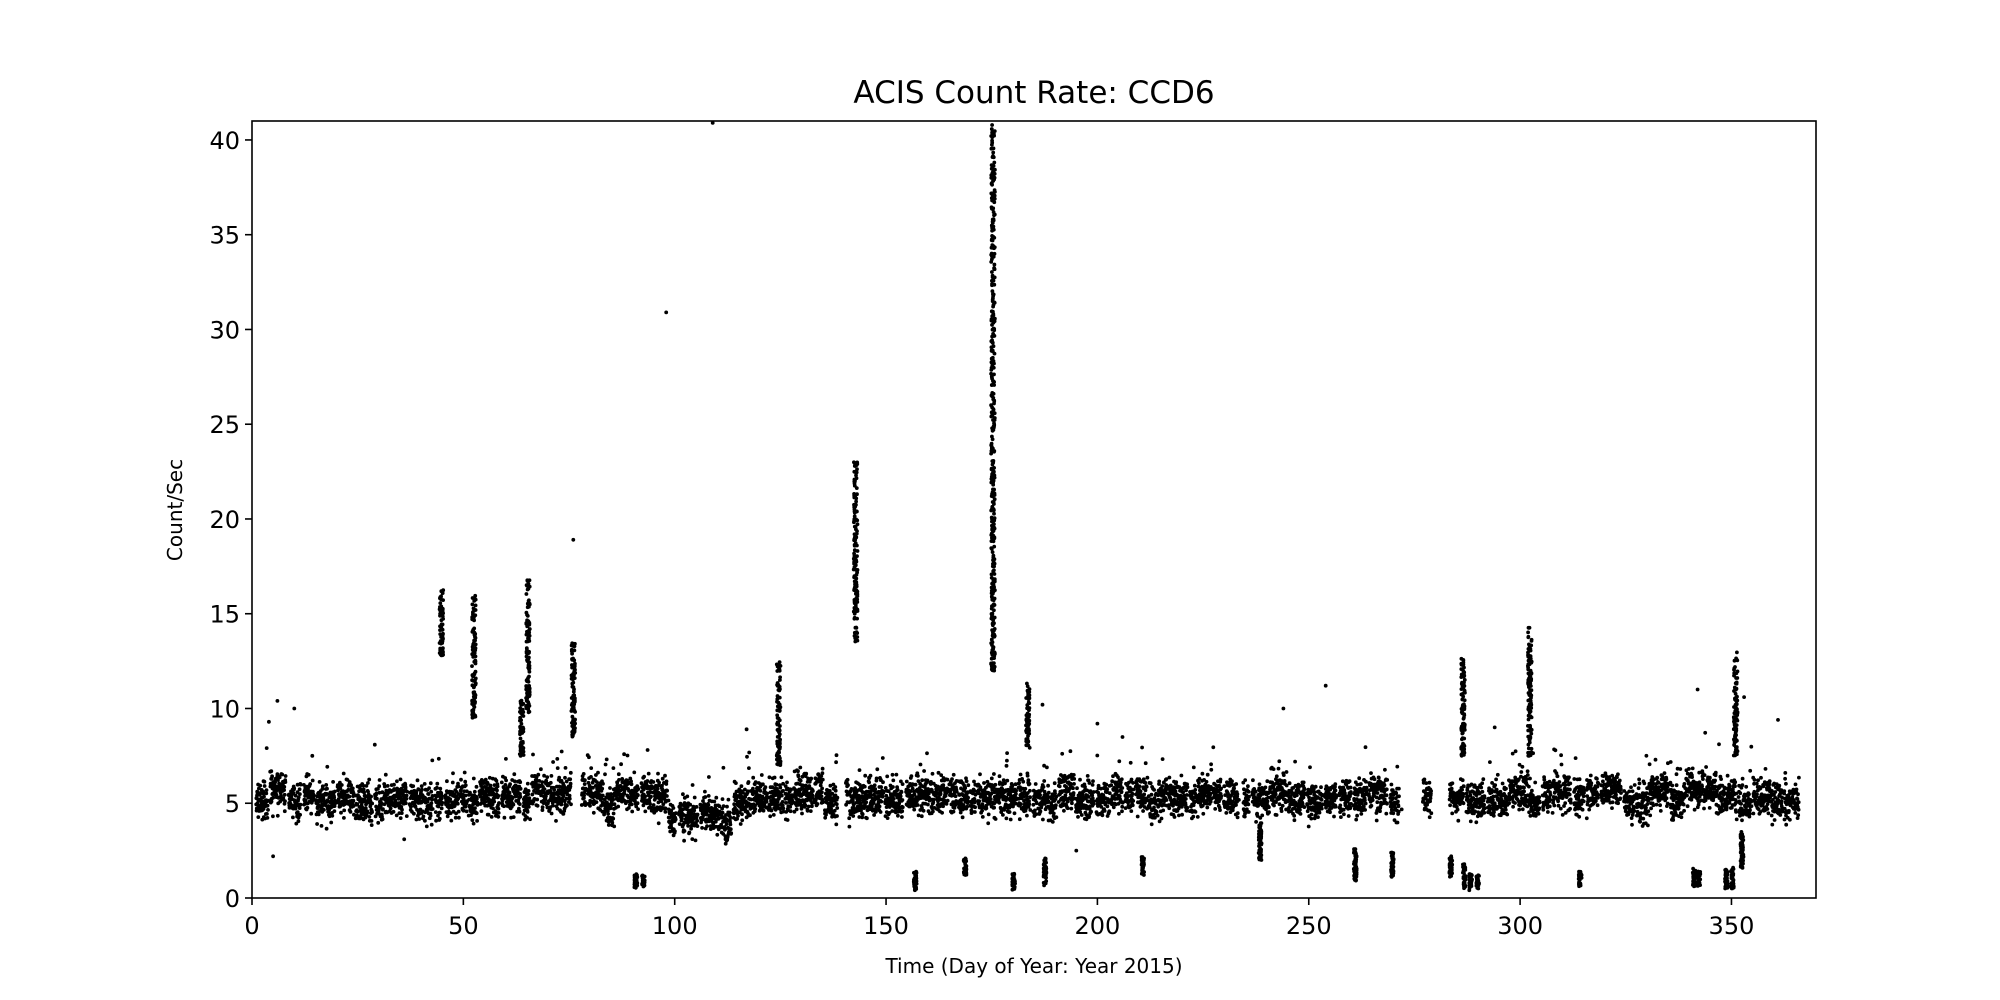  Describe the element at coordinates (1033, 966) in the screenshot. I see `x-axis-label: Time (Day of Year: Year 2015)` at that location.